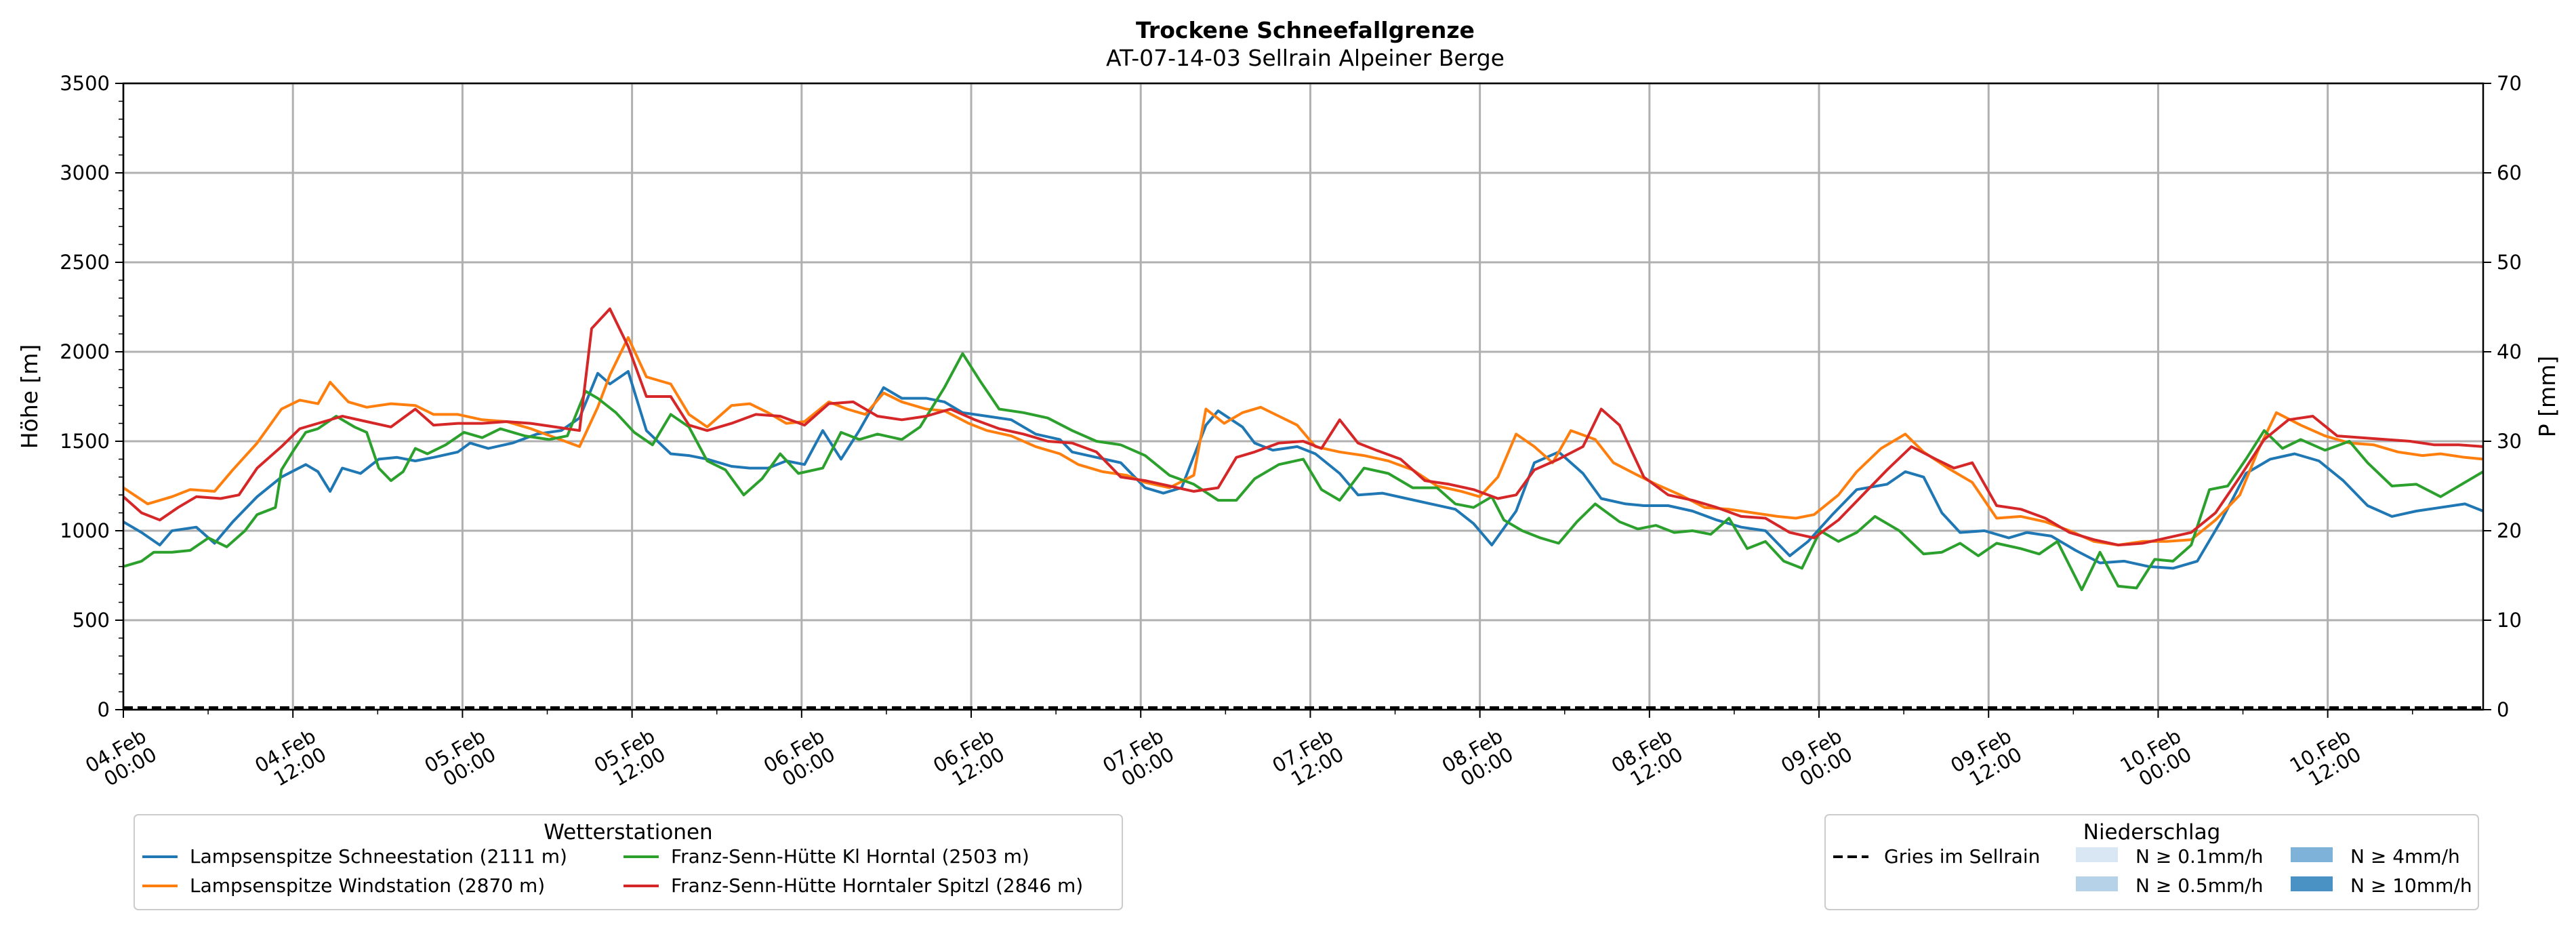 The width and height of the screenshot is (2576, 932). What do you see at coordinates (85, 262) in the screenshot?
I see `y-tick-label: 2500` at bounding box center [85, 262].